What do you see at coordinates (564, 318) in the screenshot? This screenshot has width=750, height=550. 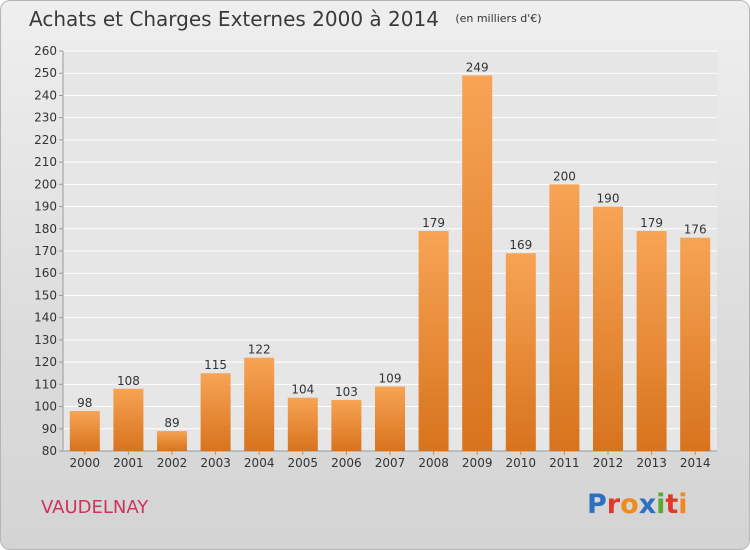 I see `bar-2011` at bounding box center [564, 318].